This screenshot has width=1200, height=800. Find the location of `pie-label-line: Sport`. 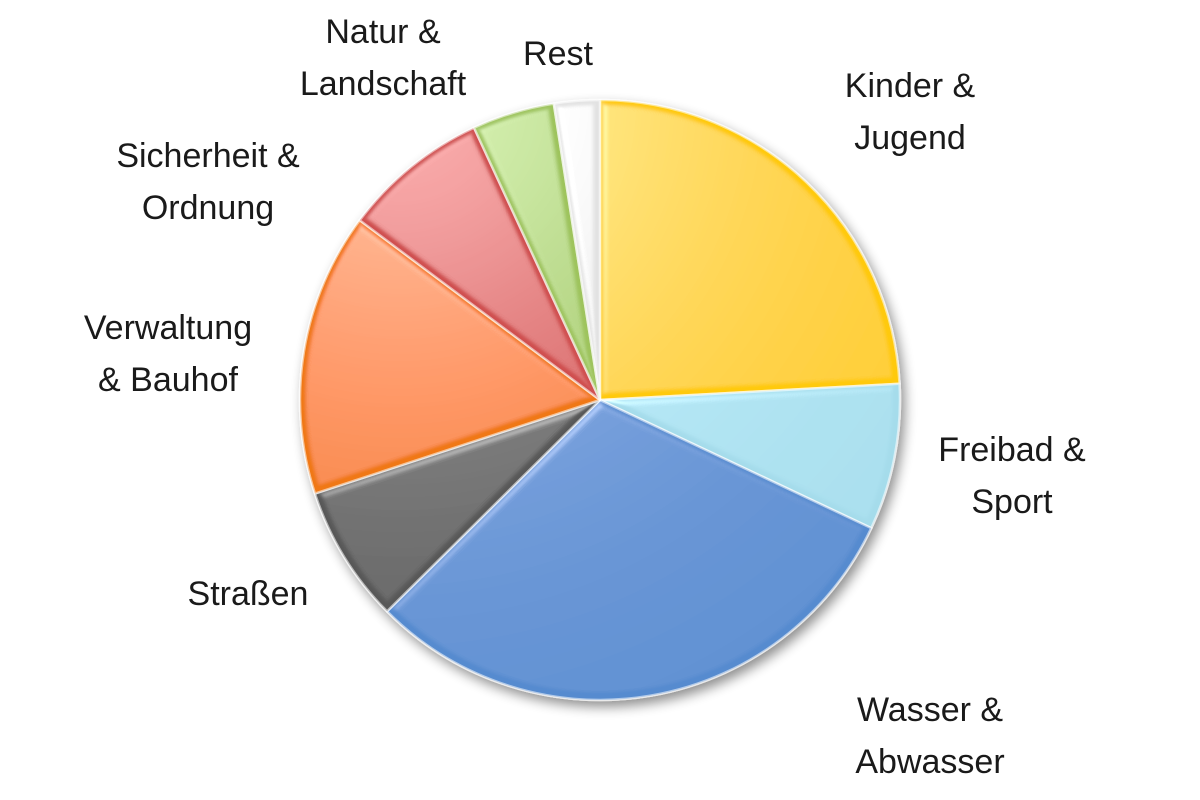

pie-label-line: Sport is located at coordinates (1012, 502).